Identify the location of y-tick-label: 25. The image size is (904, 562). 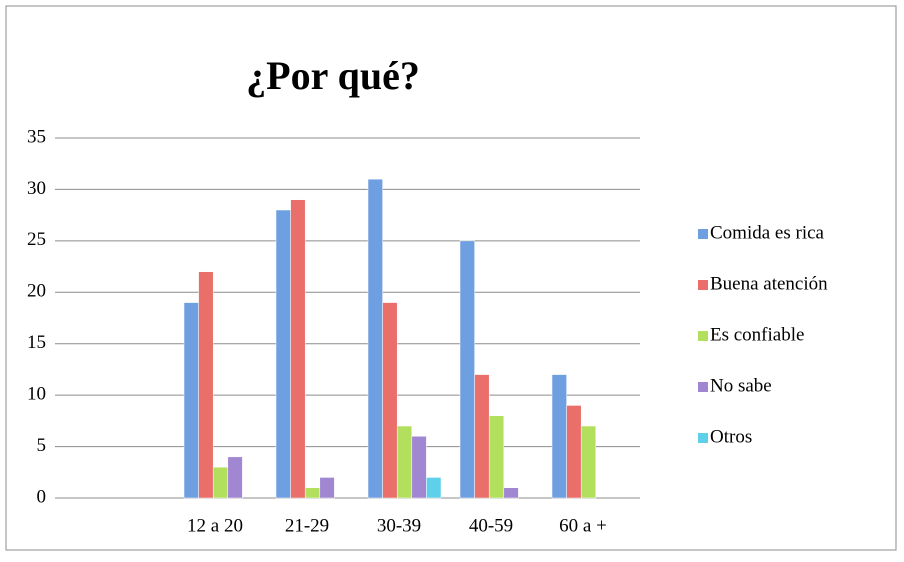
(36, 239).